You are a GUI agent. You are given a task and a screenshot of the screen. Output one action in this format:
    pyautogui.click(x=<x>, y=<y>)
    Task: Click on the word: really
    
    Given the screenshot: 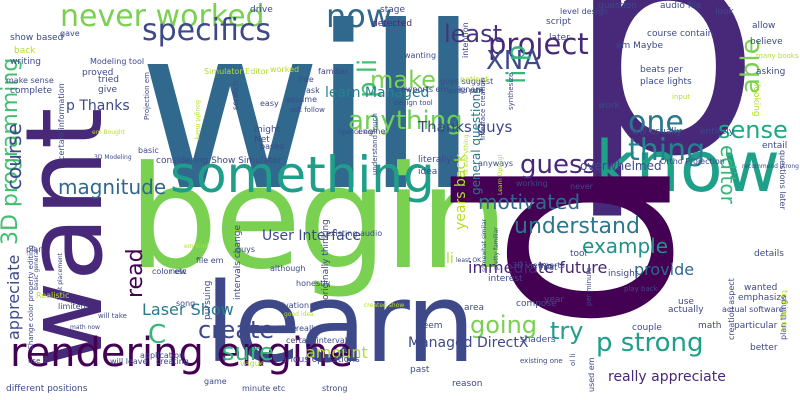 What is the action you would take?
    pyautogui.click(x=307, y=328)
    